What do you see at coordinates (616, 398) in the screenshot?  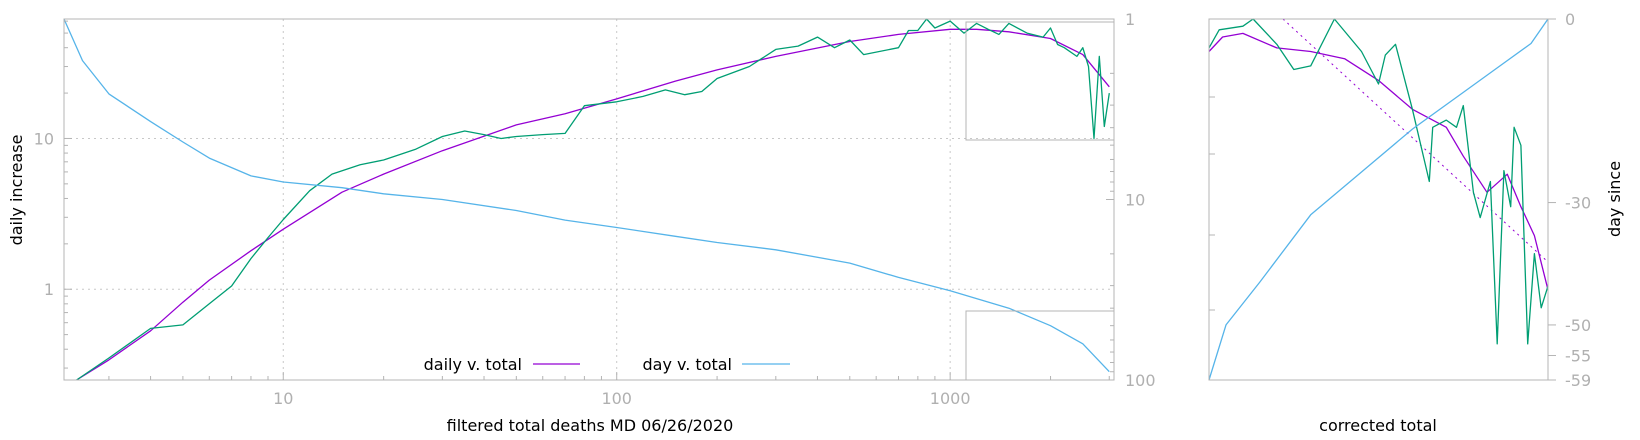 I see `x-tick-label: 100` at bounding box center [616, 398].